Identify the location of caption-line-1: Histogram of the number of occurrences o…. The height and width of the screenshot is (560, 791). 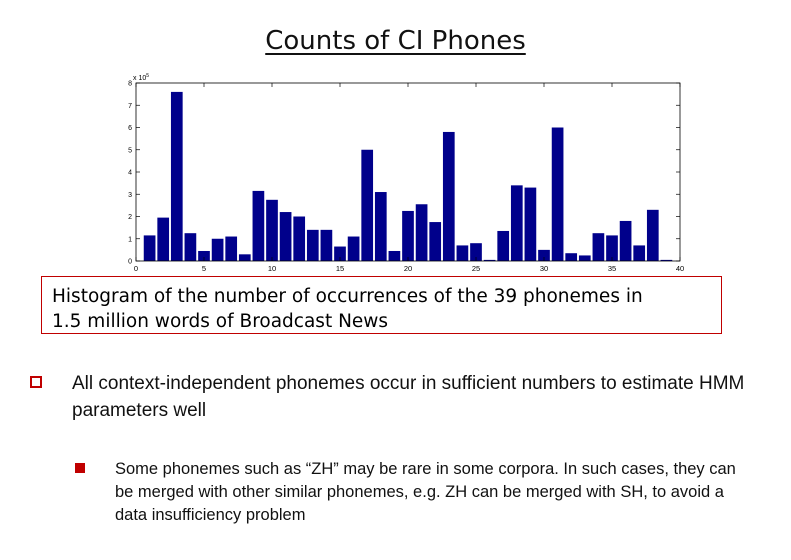
(347, 296).